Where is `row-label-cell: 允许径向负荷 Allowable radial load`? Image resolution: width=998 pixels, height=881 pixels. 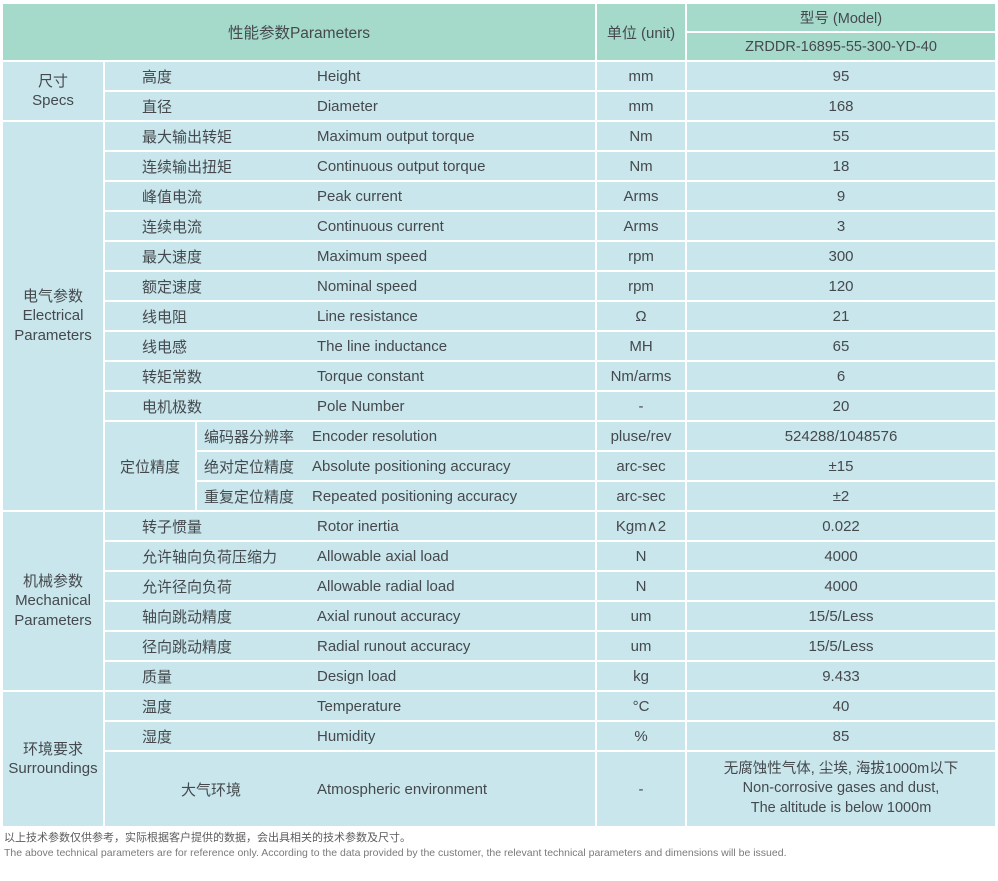 row-label-cell: 允许径向负荷 Allowable radial load is located at coordinates (350, 586).